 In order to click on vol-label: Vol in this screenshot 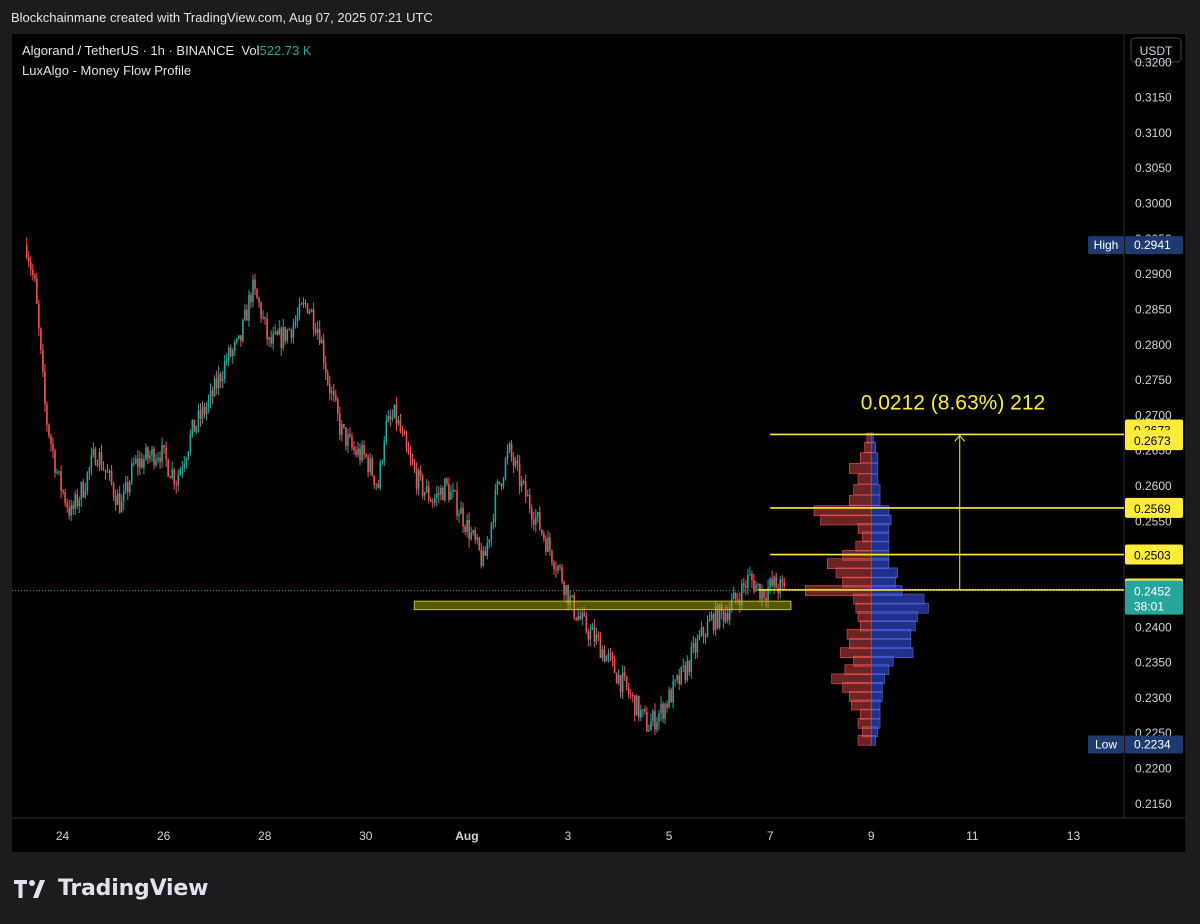, I will do `click(250, 50)`.